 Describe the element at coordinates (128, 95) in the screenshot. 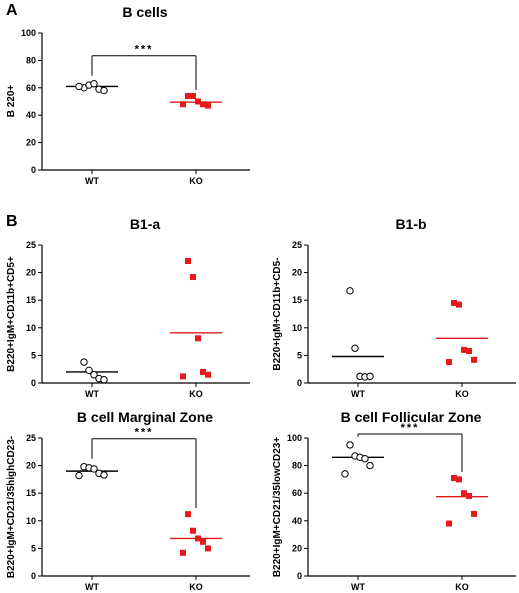

I see `chart-bcells: B cells B 220+ 0 20 40 60 80 100 WT KO ***` at that location.